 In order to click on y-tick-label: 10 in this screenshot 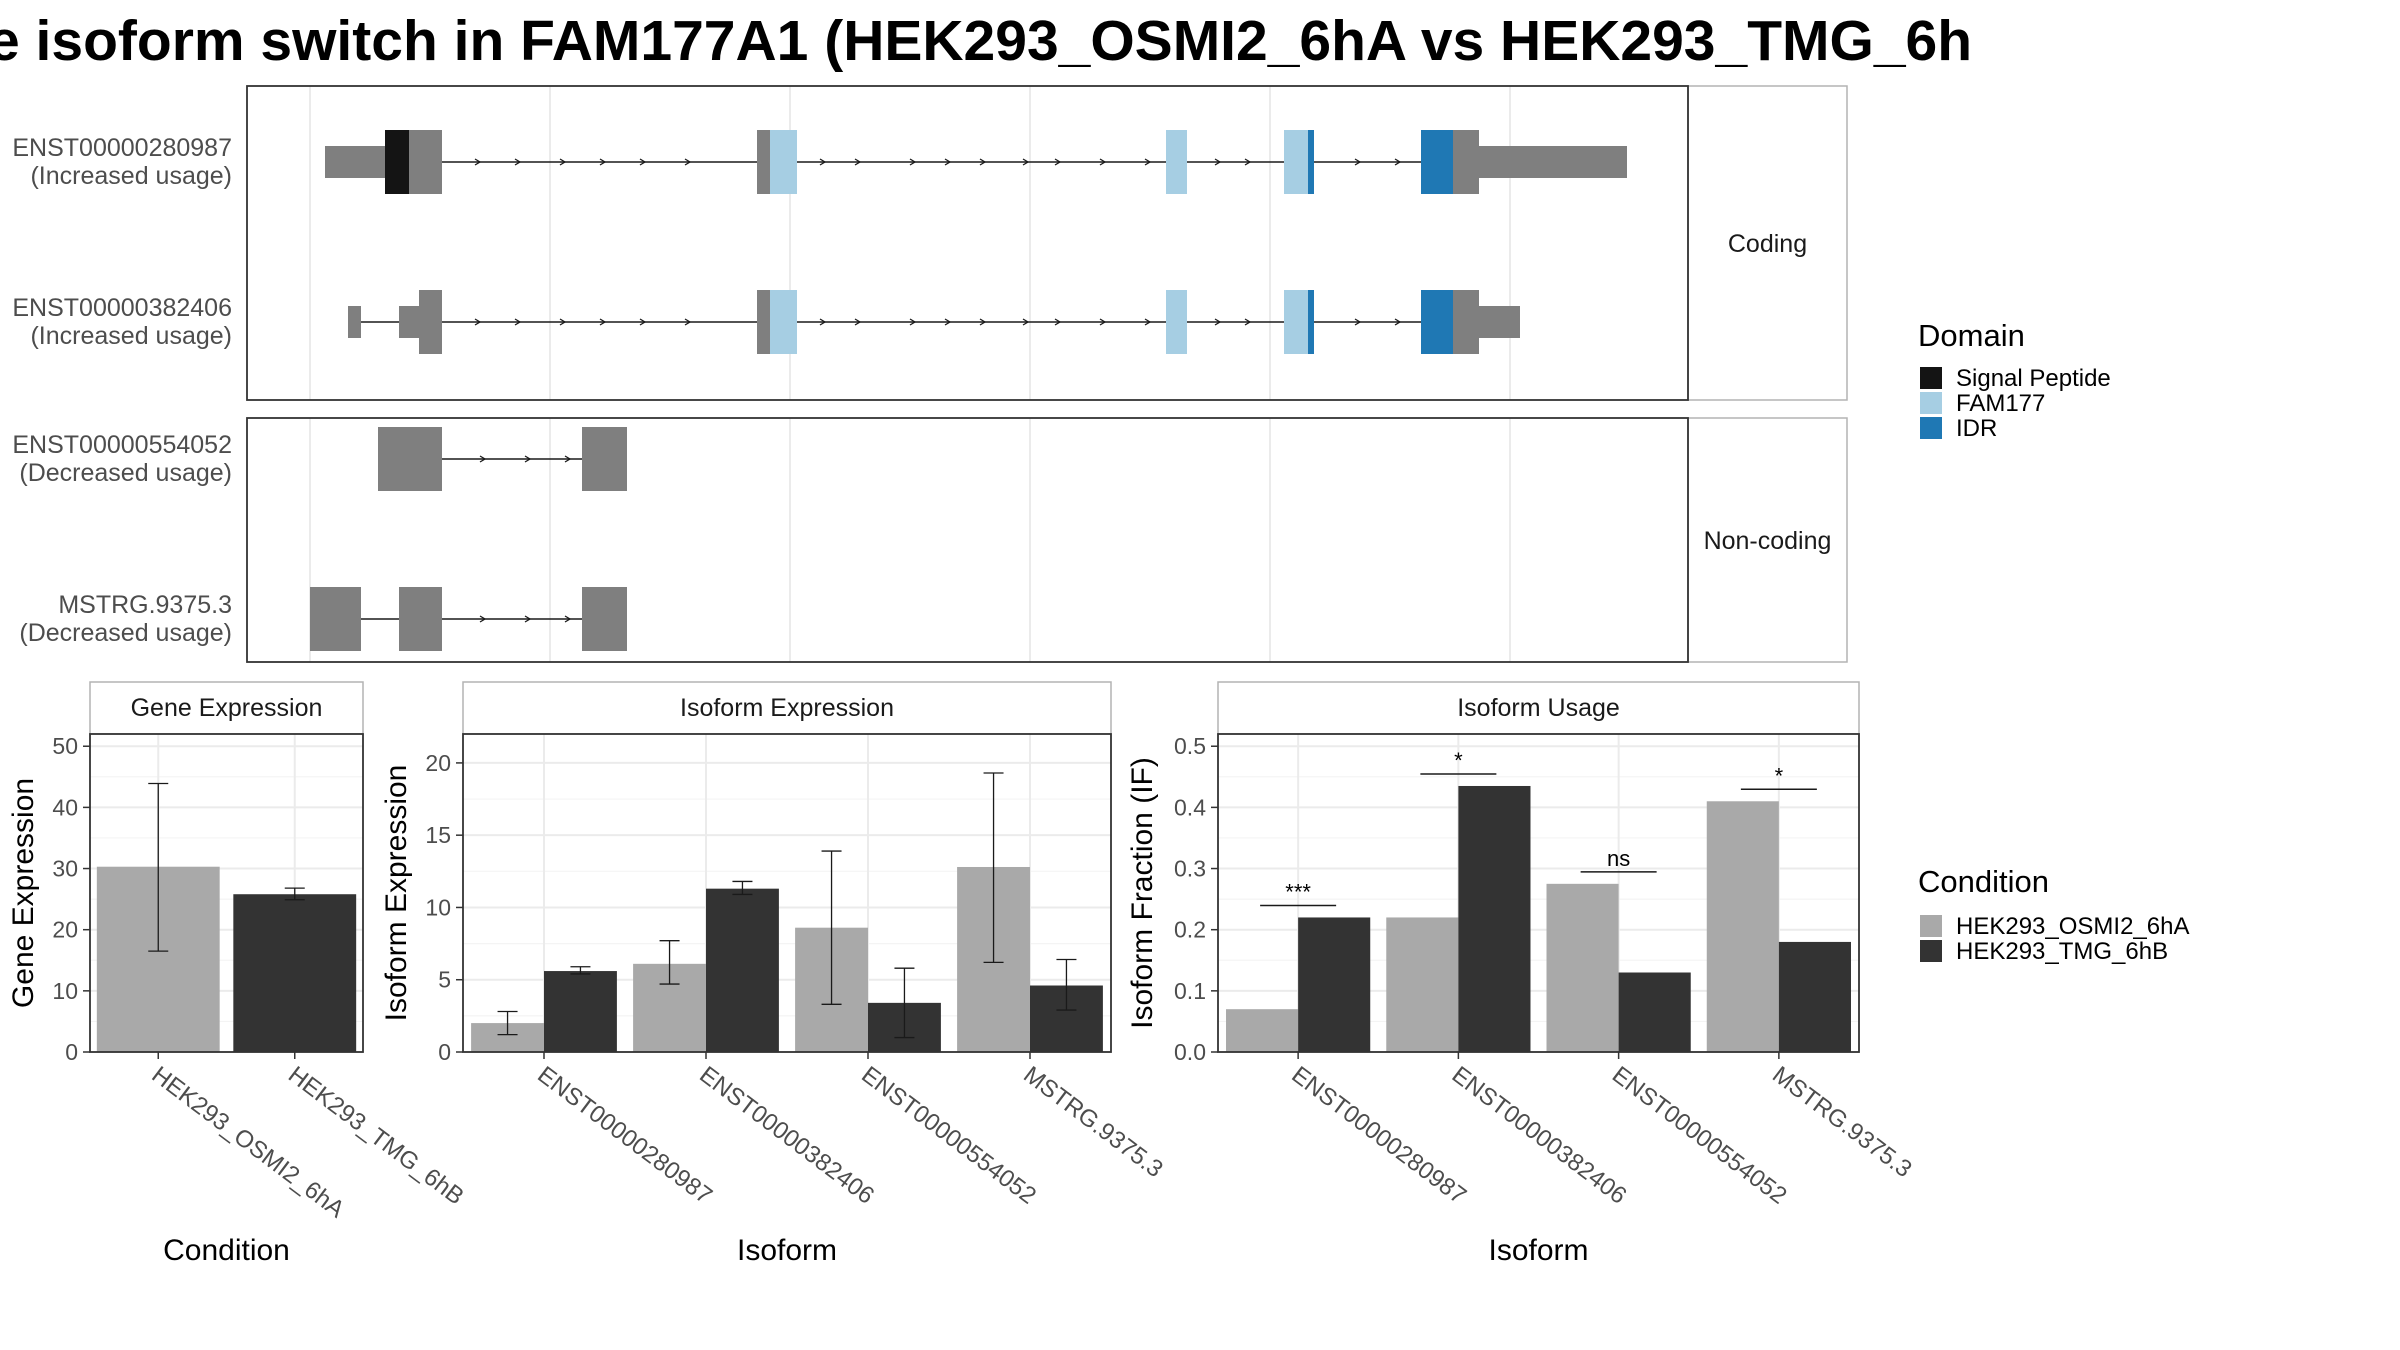, I will do `click(438, 907)`.